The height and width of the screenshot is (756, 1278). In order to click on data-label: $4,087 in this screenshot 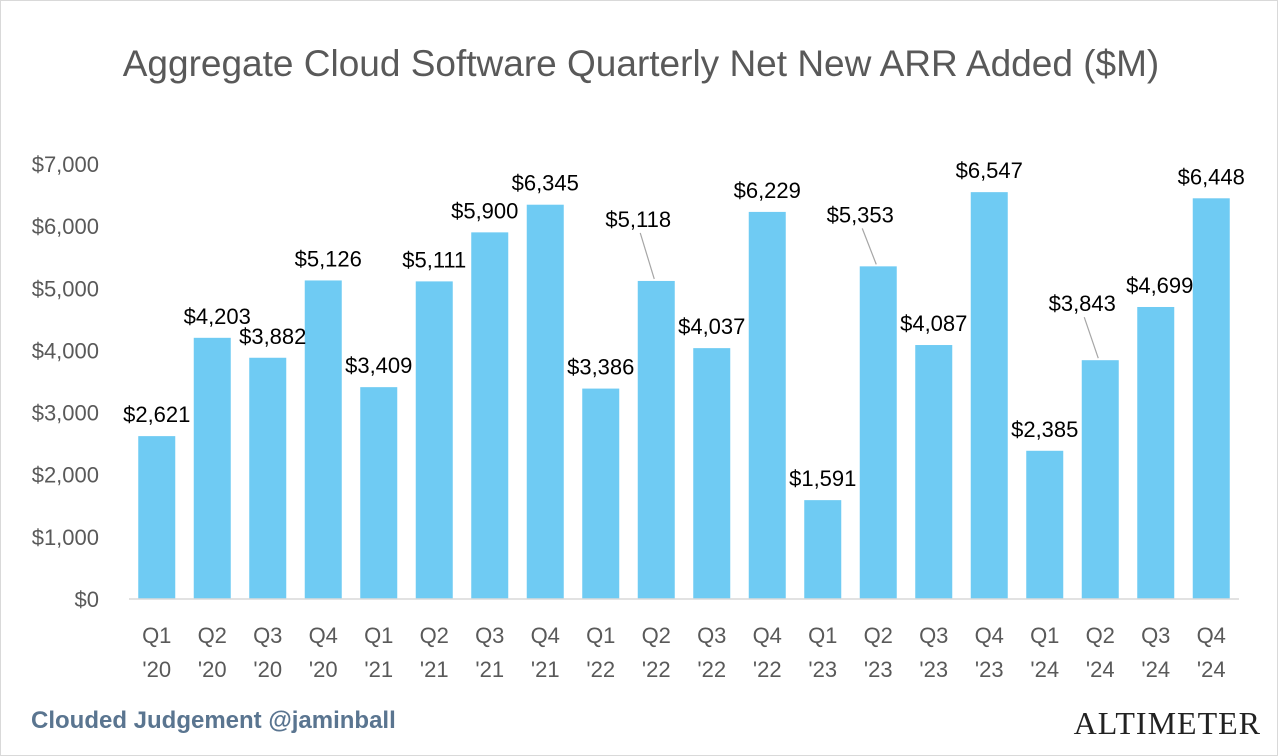, I will do `click(933, 323)`.